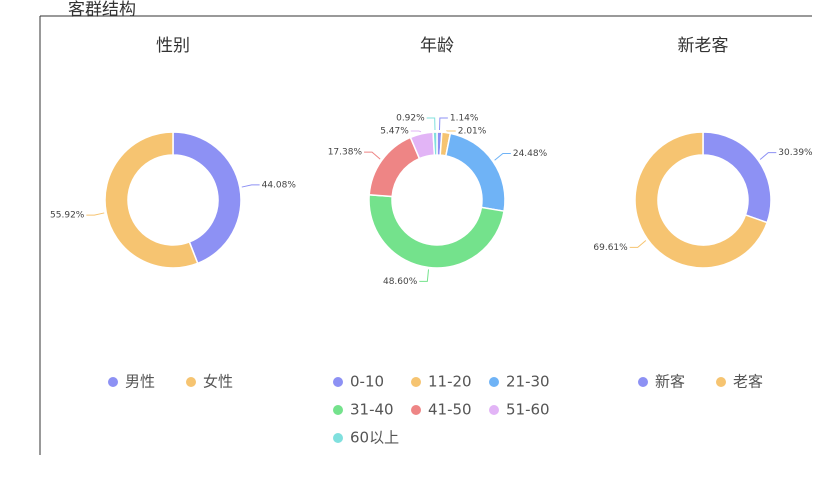 The height and width of the screenshot is (483, 815). I want to click on data-label: 30.39%, so click(795, 153).